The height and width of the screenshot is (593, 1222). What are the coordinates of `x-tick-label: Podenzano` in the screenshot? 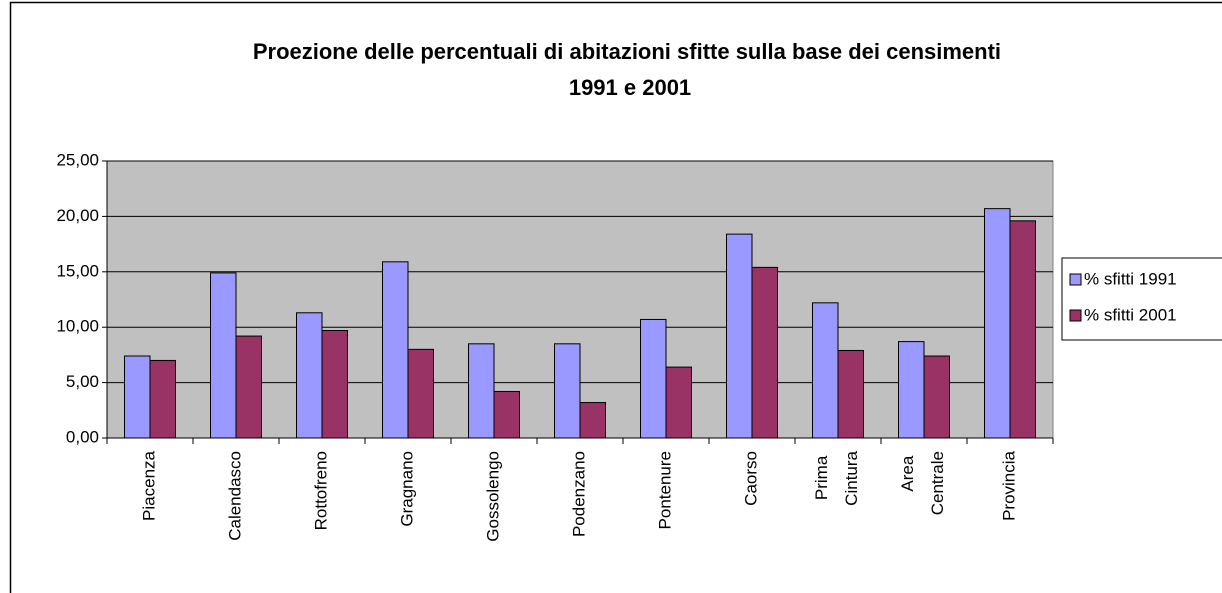 It's located at (578, 494).